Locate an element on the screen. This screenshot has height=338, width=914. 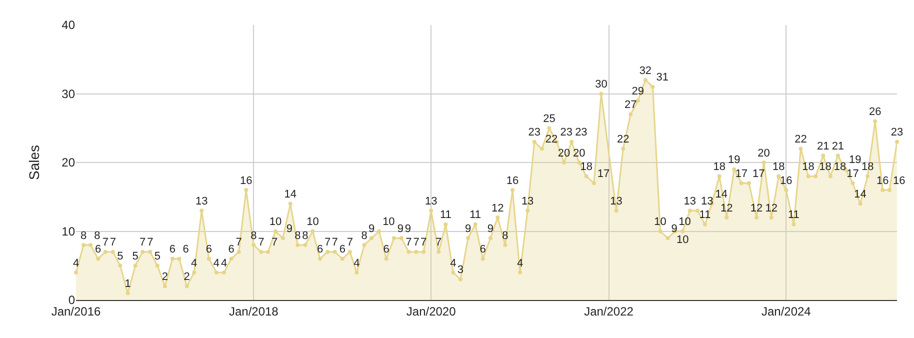
data-label: 3 is located at coordinates (460, 270).